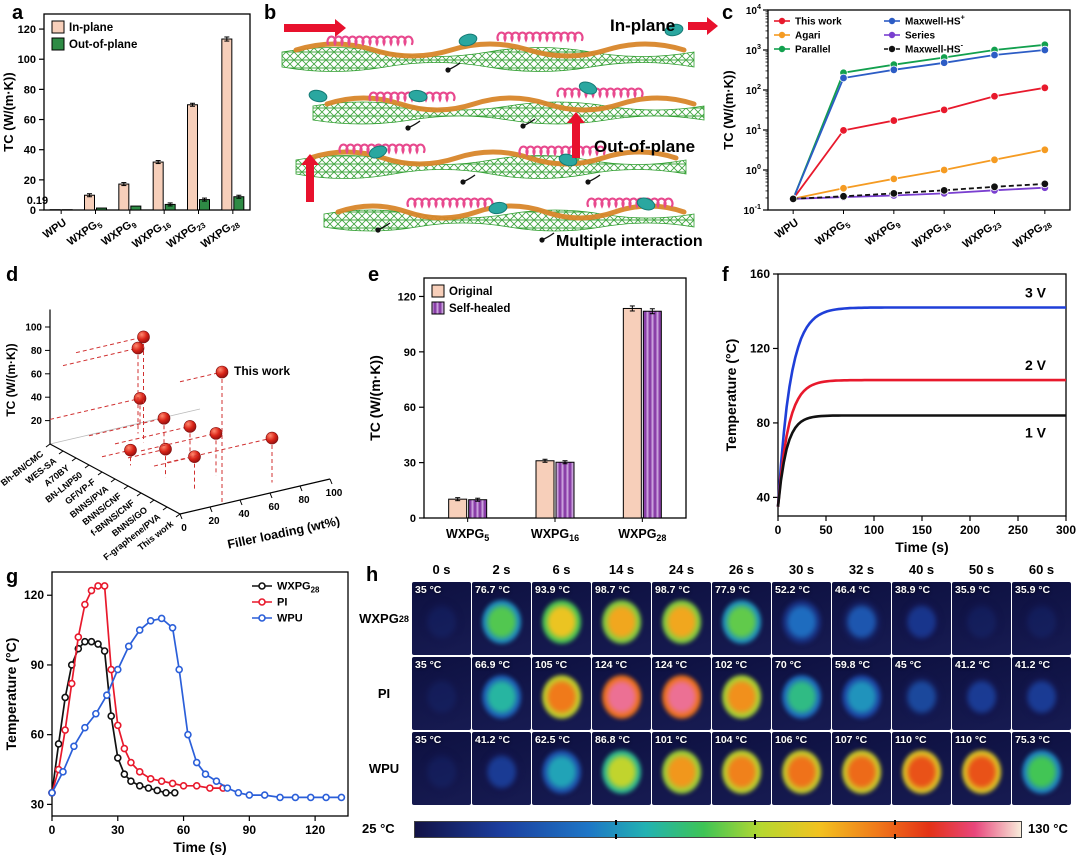 Image resolution: width=1080 pixels, height=862 pixels. What do you see at coordinates (561, 693) in the screenshot?
I see `thermal-cell: 105 °C` at bounding box center [561, 693].